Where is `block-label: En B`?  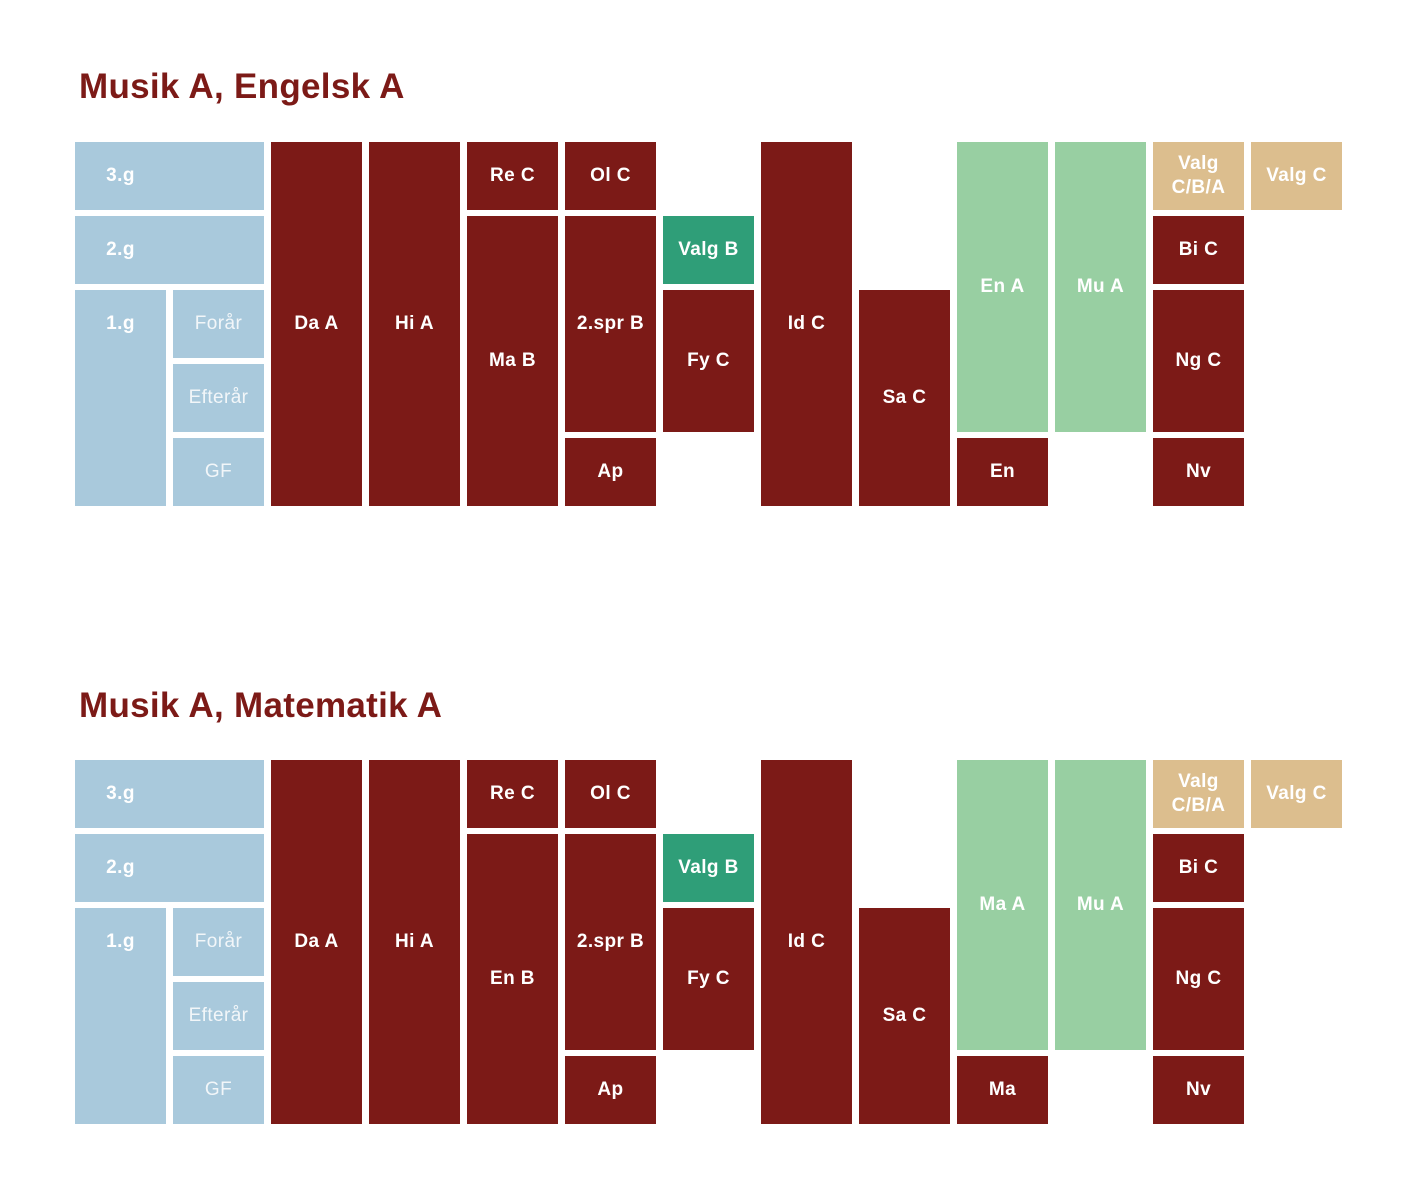
block-label: En B is located at coordinates (512, 979).